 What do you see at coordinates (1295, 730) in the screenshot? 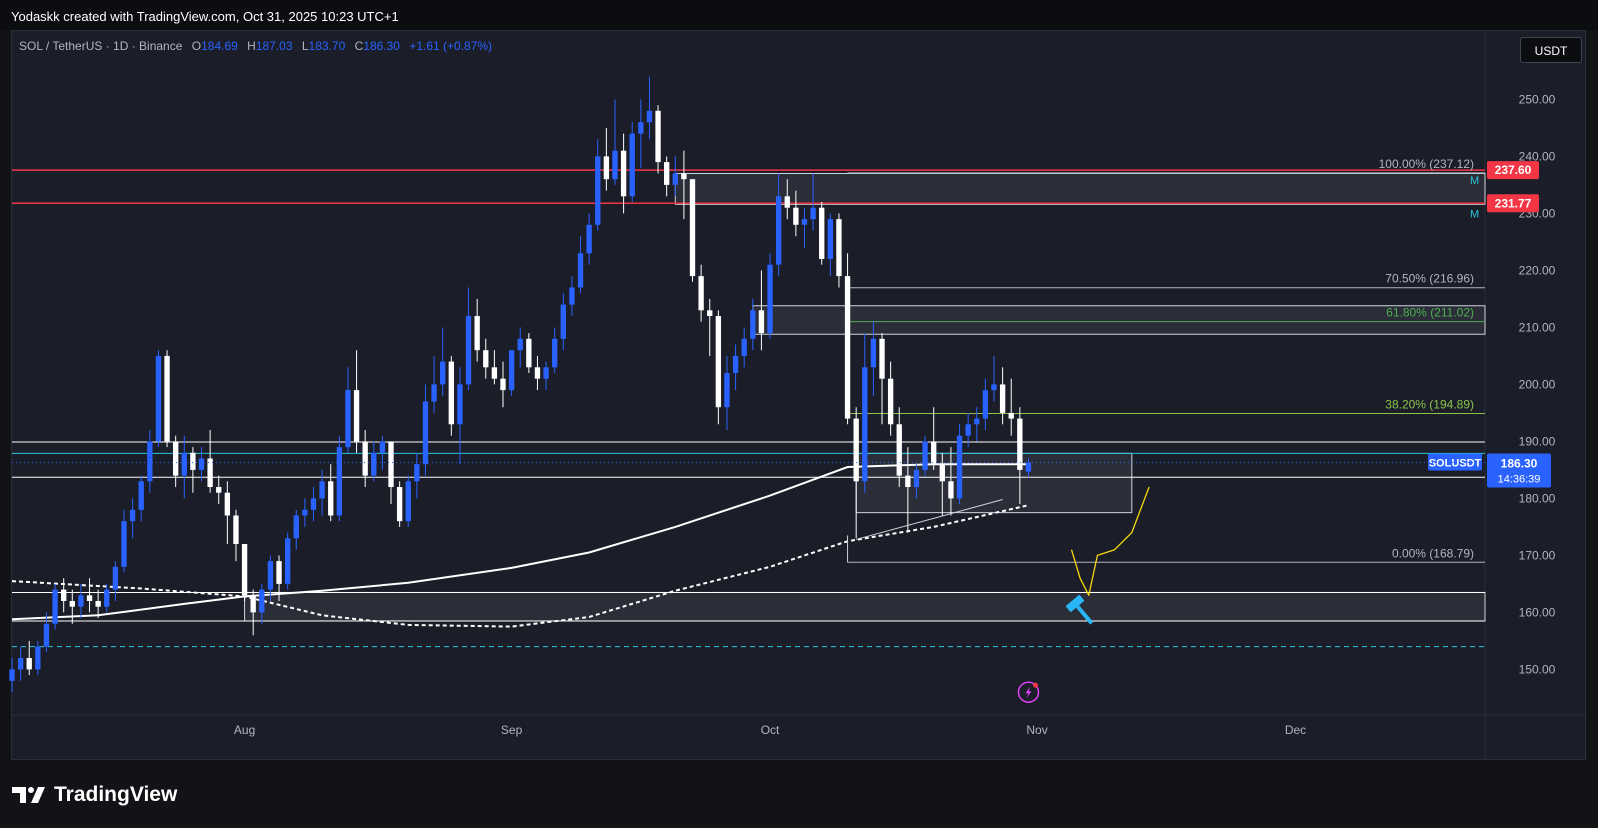
I see `x-tick-label: Dec` at bounding box center [1295, 730].